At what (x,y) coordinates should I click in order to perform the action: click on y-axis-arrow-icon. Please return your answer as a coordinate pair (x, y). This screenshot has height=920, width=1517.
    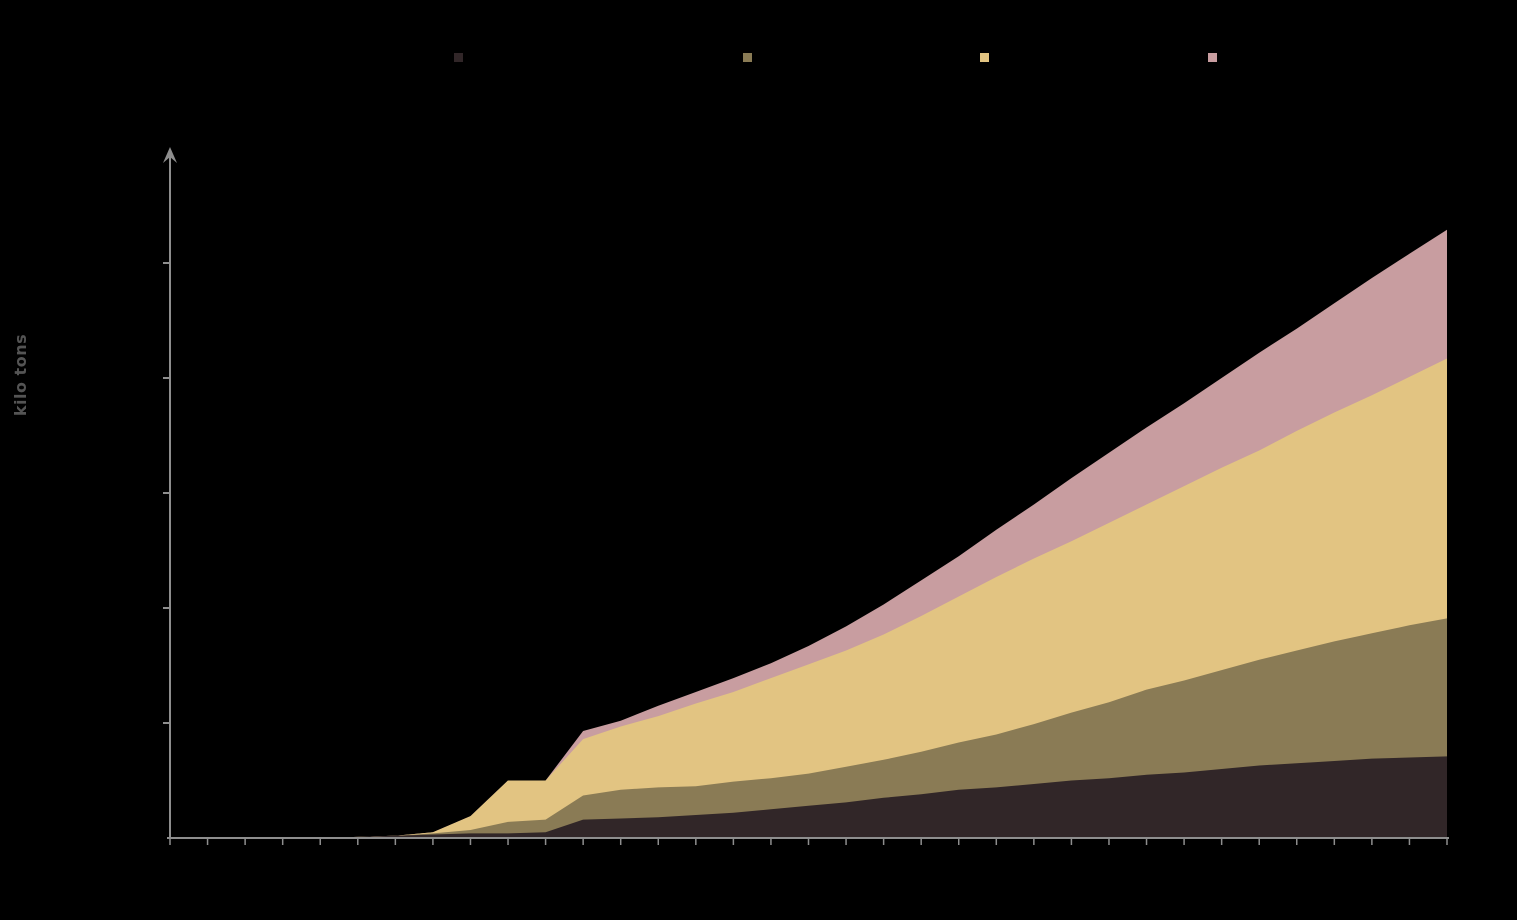
    Looking at the image, I should click on (170, 155).